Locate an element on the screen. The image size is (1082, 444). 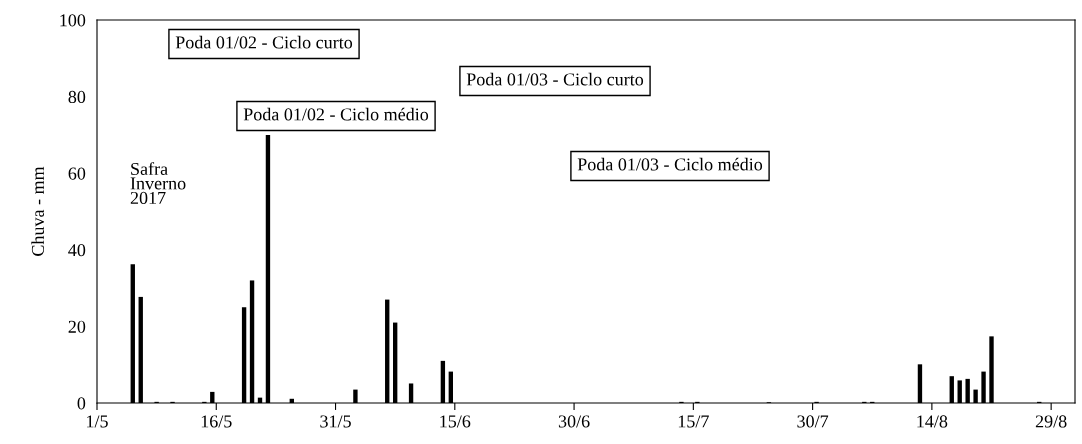
y-tick-label: 80 is located at coordinates (77, 97).